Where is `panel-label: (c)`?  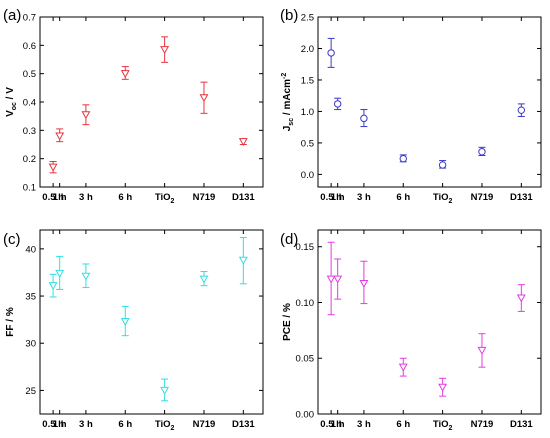 panel-label: (c) is located at coordinates (12, 239).